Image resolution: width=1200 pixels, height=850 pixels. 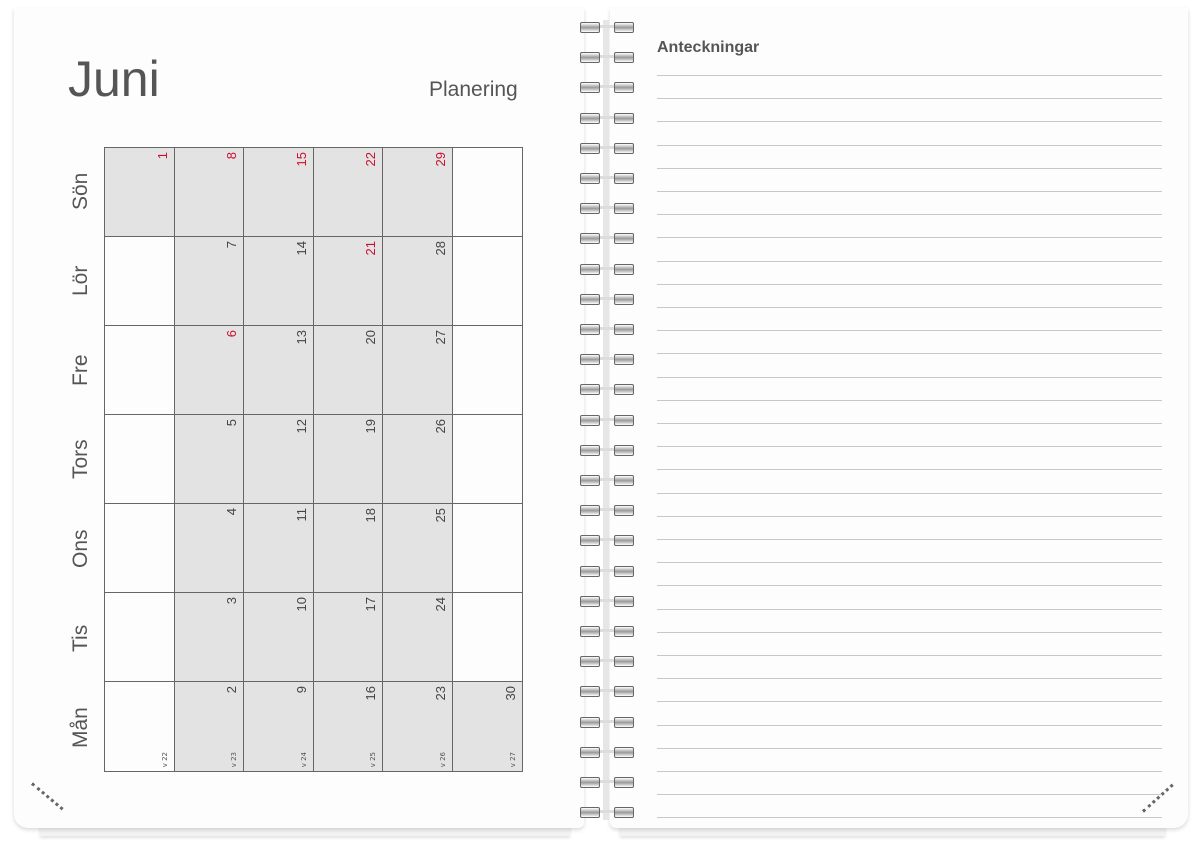 I want to click on day-cell: 16 v 25, so click(x=348, y=726).